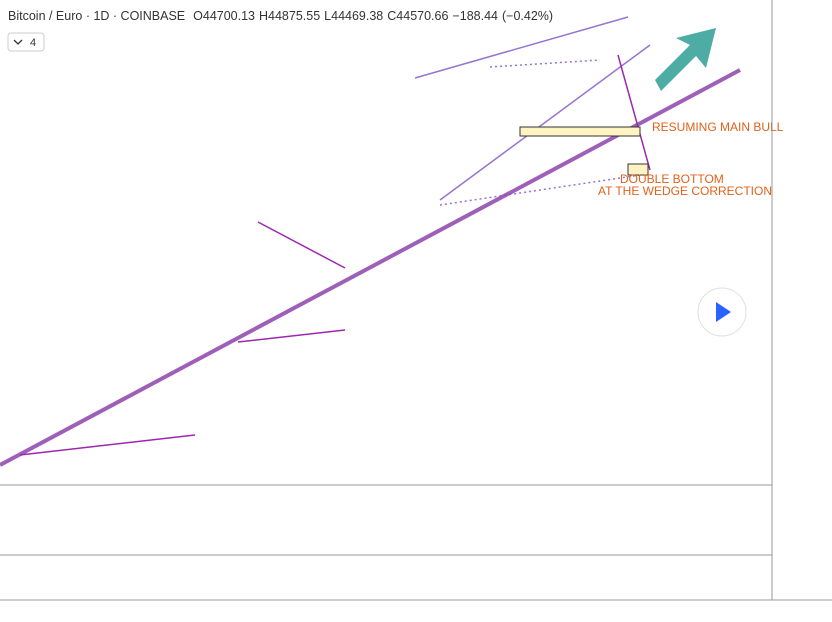 This screenshot has width=832, height=622. I want to click on annotation: AT THE WEDGE CORRECTION, so click(685, 191).